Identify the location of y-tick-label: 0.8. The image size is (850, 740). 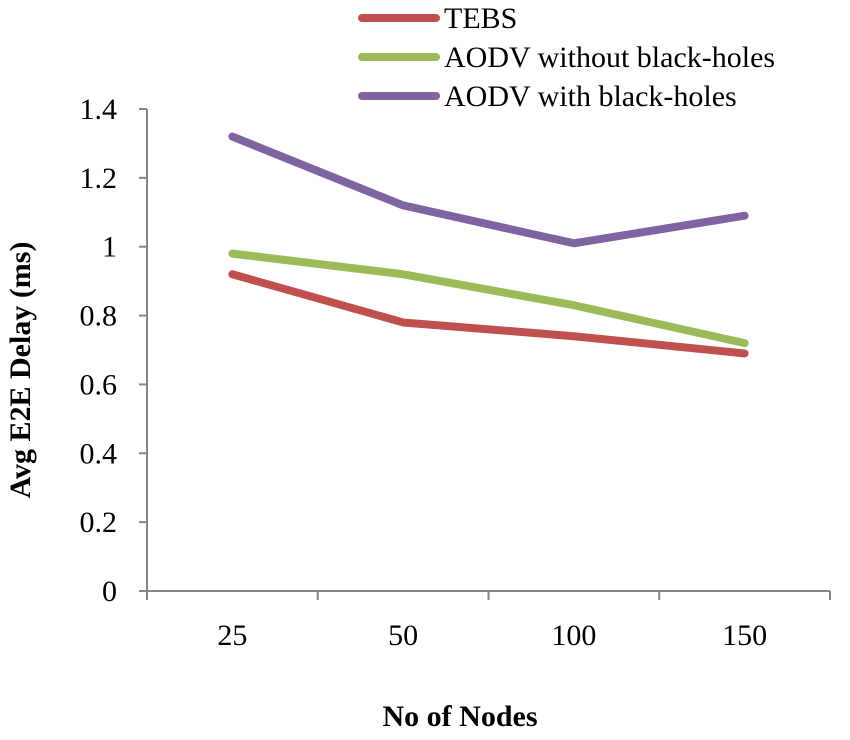
(99, 316).